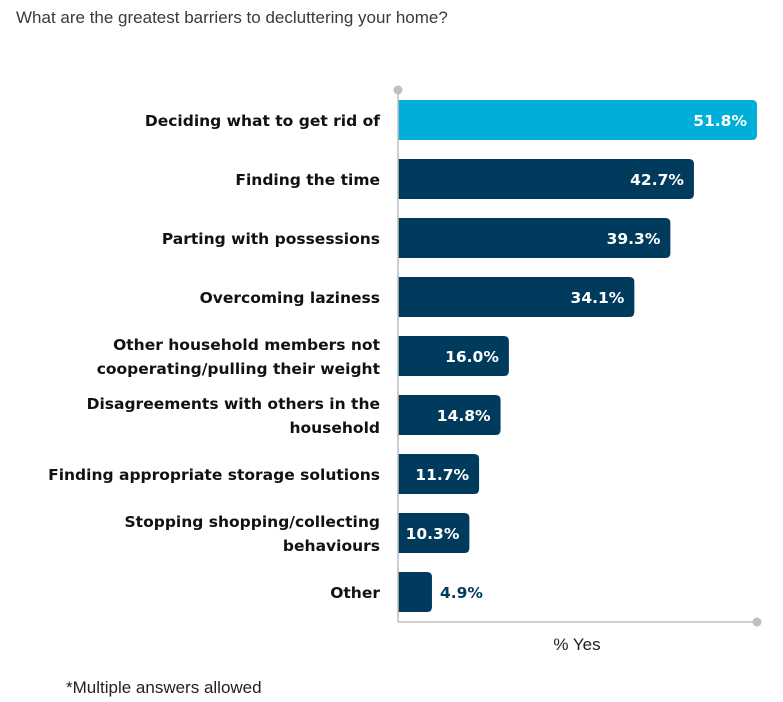 The image size is (783, 702). What do you see at coordinates (472, 357) in the screenshot?
I see `data-label: 16.0%` at bounding box center [472, 357].